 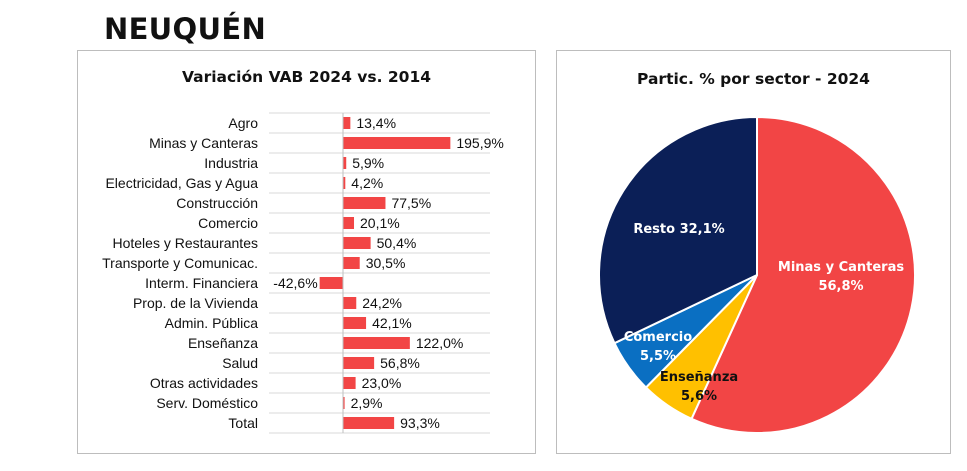 I want to click on slice-label: Resto 32,1%, so click(x=678, y=229).